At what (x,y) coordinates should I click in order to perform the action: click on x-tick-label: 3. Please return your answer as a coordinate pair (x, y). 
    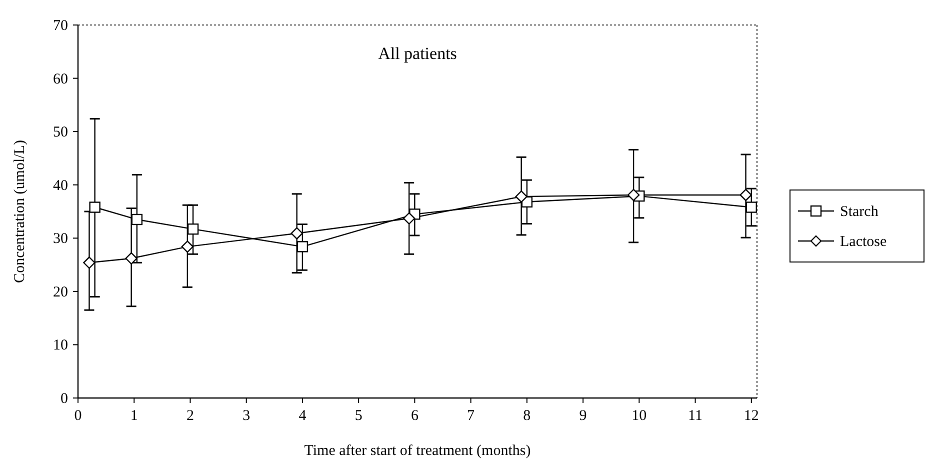
    Looking at the image, I should click on (246, 416).